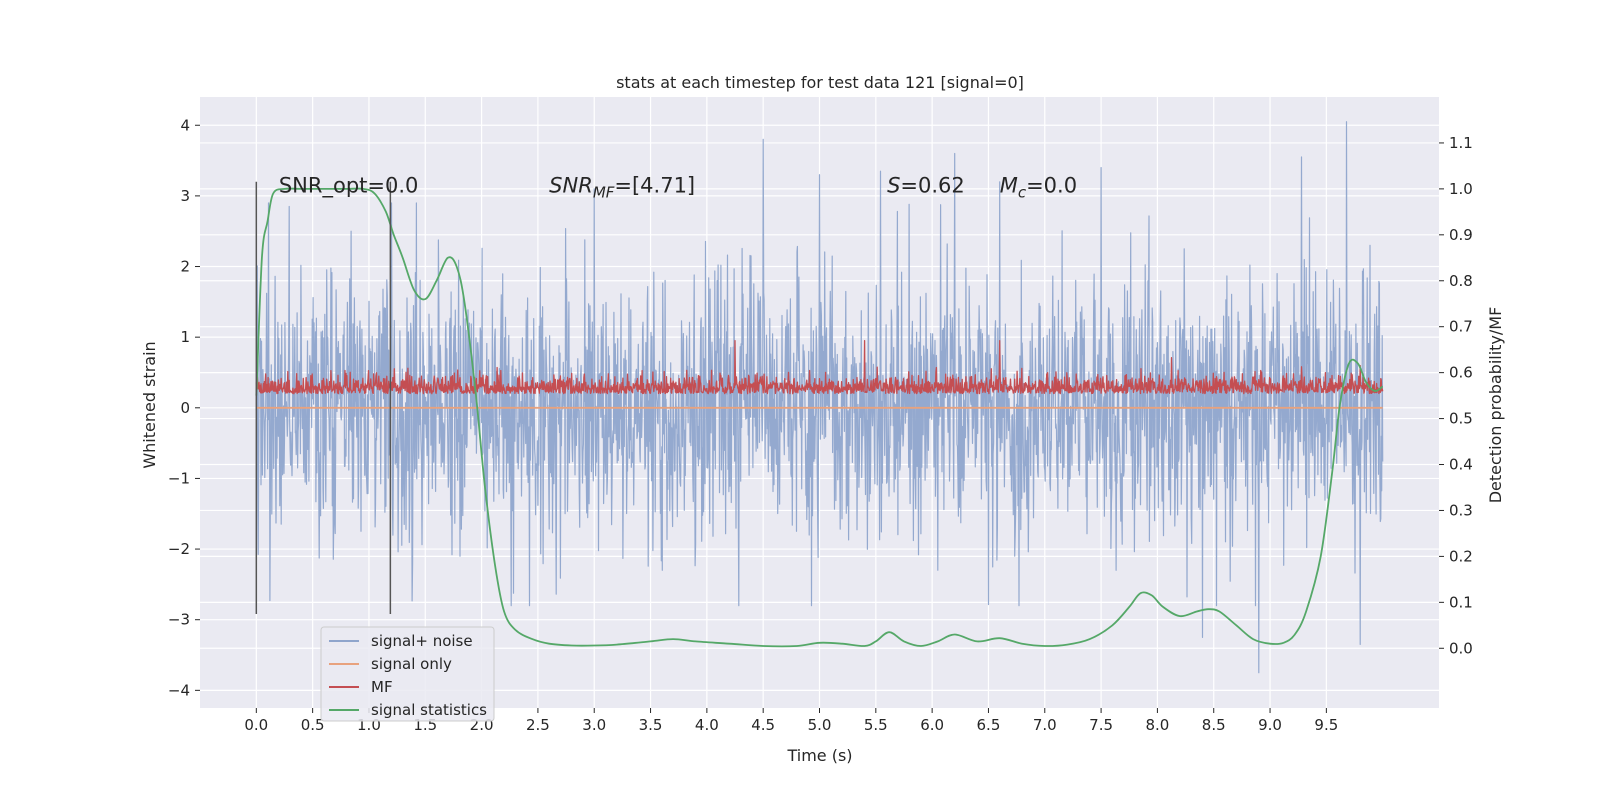 The height and width of the screenshot is (800, 1600). What do you see at coordinates (323, 398) in the screenshot?
I see `vline-layer` at bounding box center [323, 398].